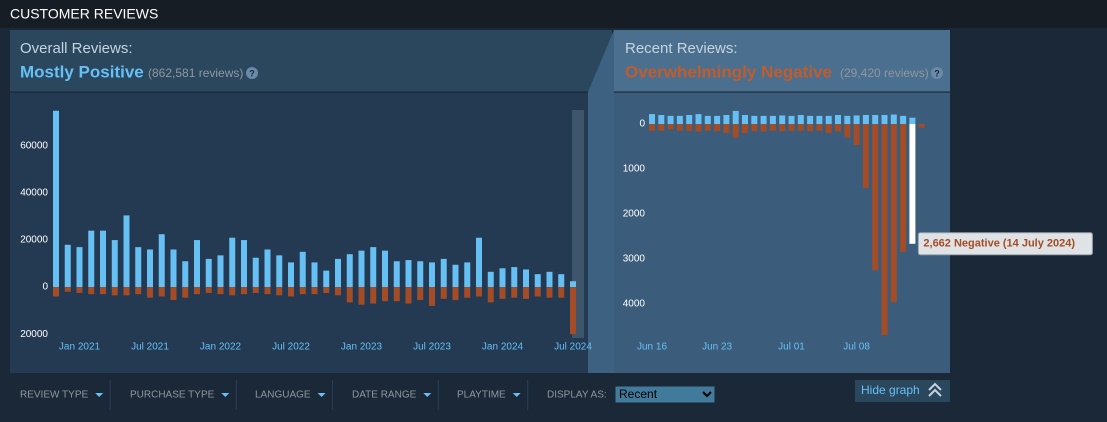 The height and width of the screenshot is (422, 1107). Describe the element at coordinates (34, 193) in the screenshot. I see `y-tick-label: 40000` at that location.